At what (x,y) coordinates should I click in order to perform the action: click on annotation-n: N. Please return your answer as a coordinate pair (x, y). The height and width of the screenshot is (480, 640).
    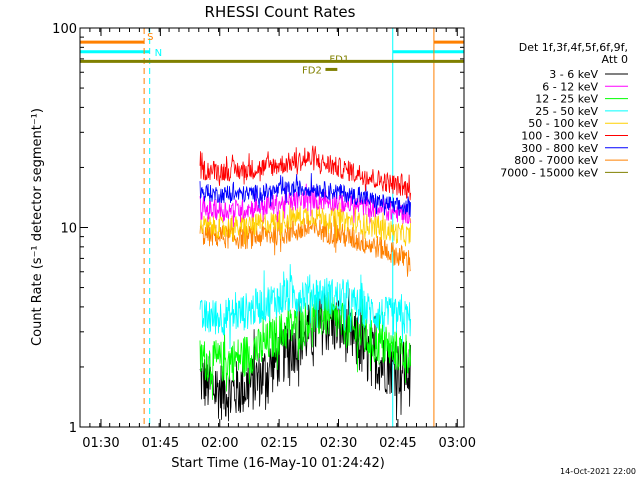
    Looking at the image, I should click on (158, 53).